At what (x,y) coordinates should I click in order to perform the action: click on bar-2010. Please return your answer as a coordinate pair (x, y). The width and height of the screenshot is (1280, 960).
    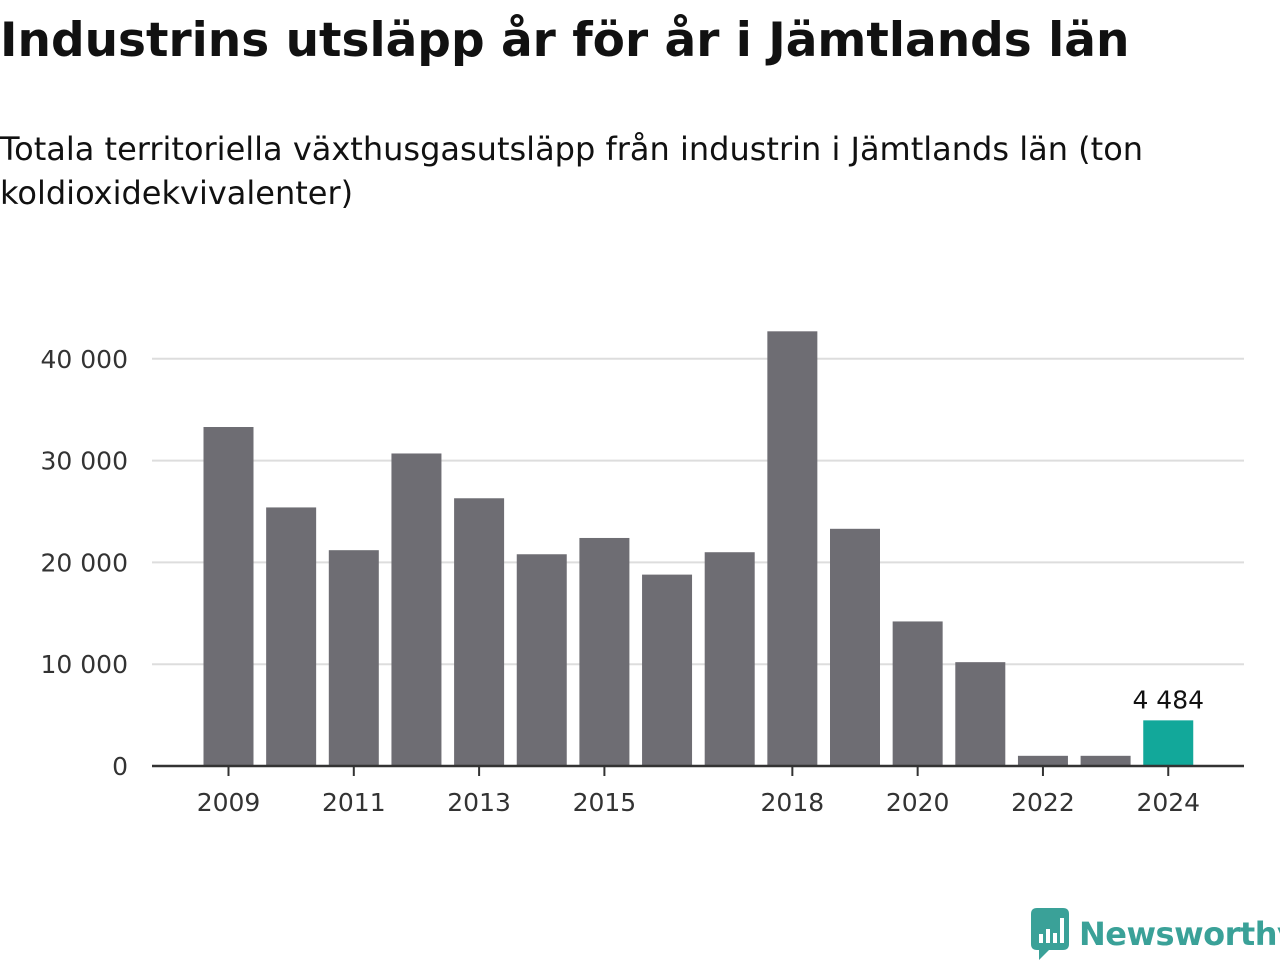
    Looking at the image, I should click on (291, 636).